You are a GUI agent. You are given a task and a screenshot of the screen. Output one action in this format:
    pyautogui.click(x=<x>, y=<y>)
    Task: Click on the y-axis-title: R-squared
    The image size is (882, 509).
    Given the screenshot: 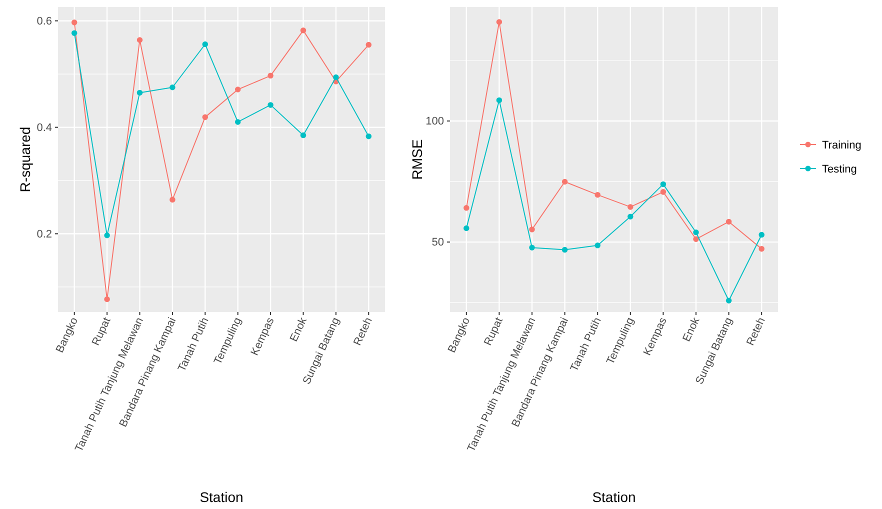 What is the action you would take?
    pyautogui.click(x=25, y=159)
    